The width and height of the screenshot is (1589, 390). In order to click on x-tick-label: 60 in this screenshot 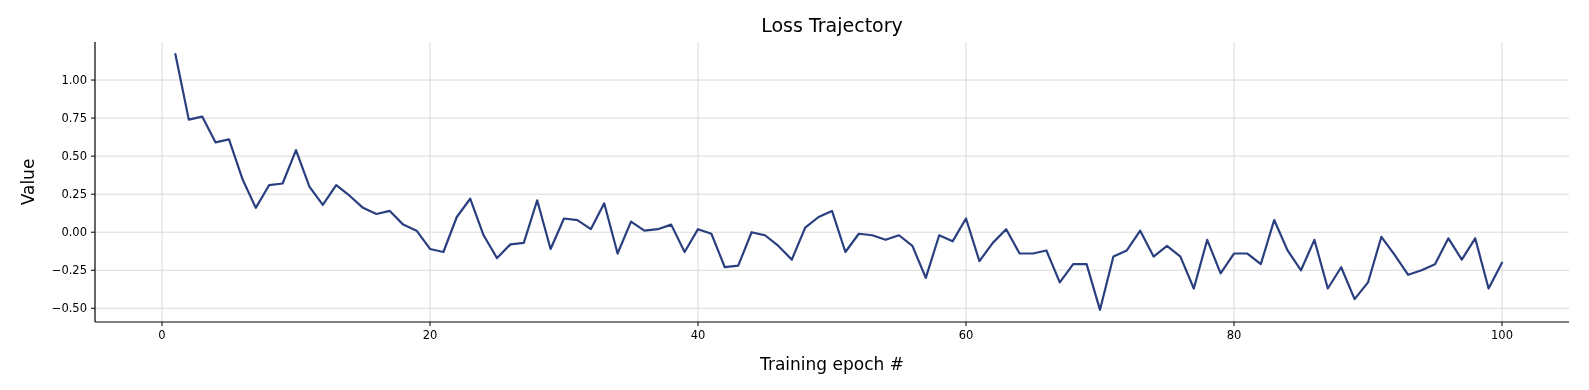, I will do `click(966, 335)`.